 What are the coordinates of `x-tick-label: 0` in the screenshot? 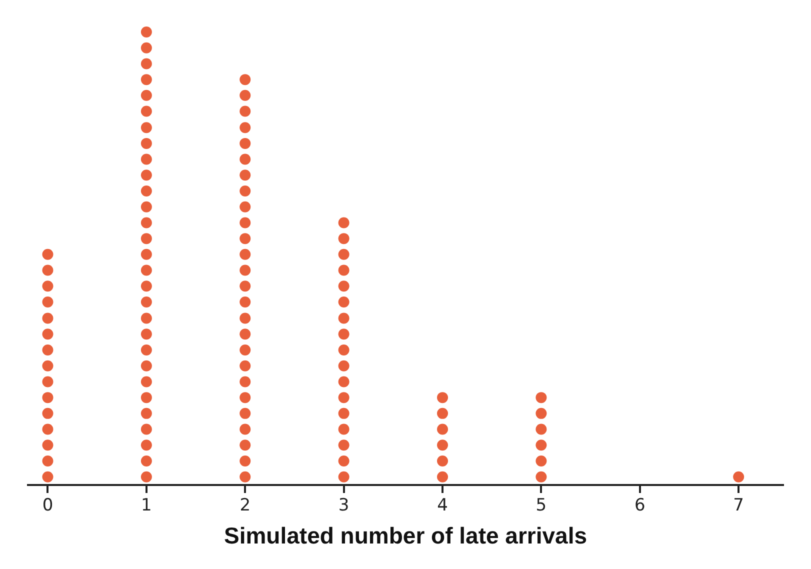 It's located at (48, 506).